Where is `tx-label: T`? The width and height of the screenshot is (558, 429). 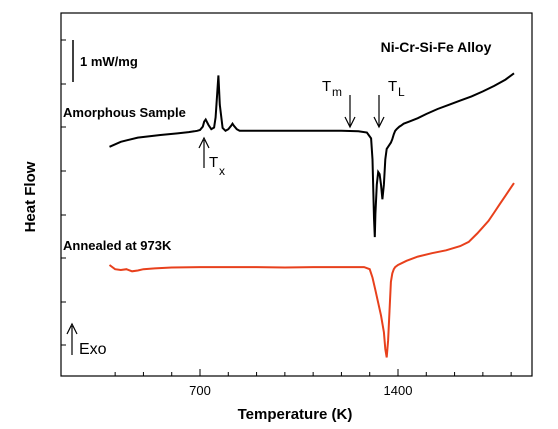
tx-label: T is located at coordinates (213, 162).